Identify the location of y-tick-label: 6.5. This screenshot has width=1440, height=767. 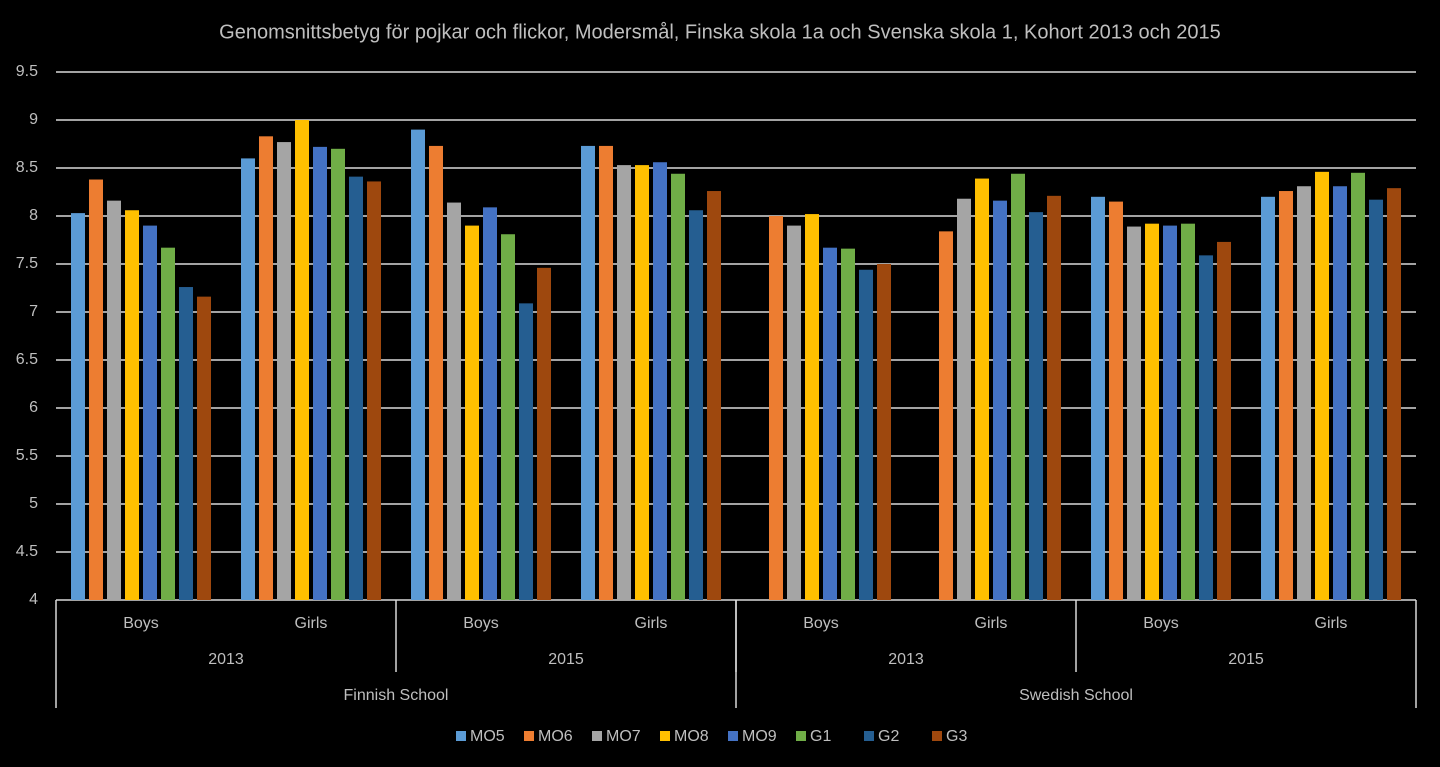
(27, 359).